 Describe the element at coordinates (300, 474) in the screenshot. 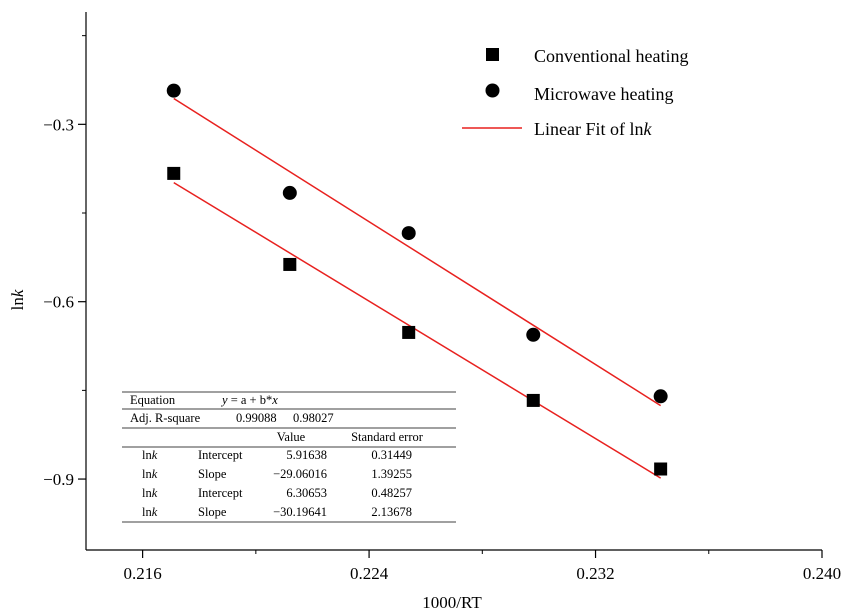

I see `table-row-value: −29.06016` at that location.